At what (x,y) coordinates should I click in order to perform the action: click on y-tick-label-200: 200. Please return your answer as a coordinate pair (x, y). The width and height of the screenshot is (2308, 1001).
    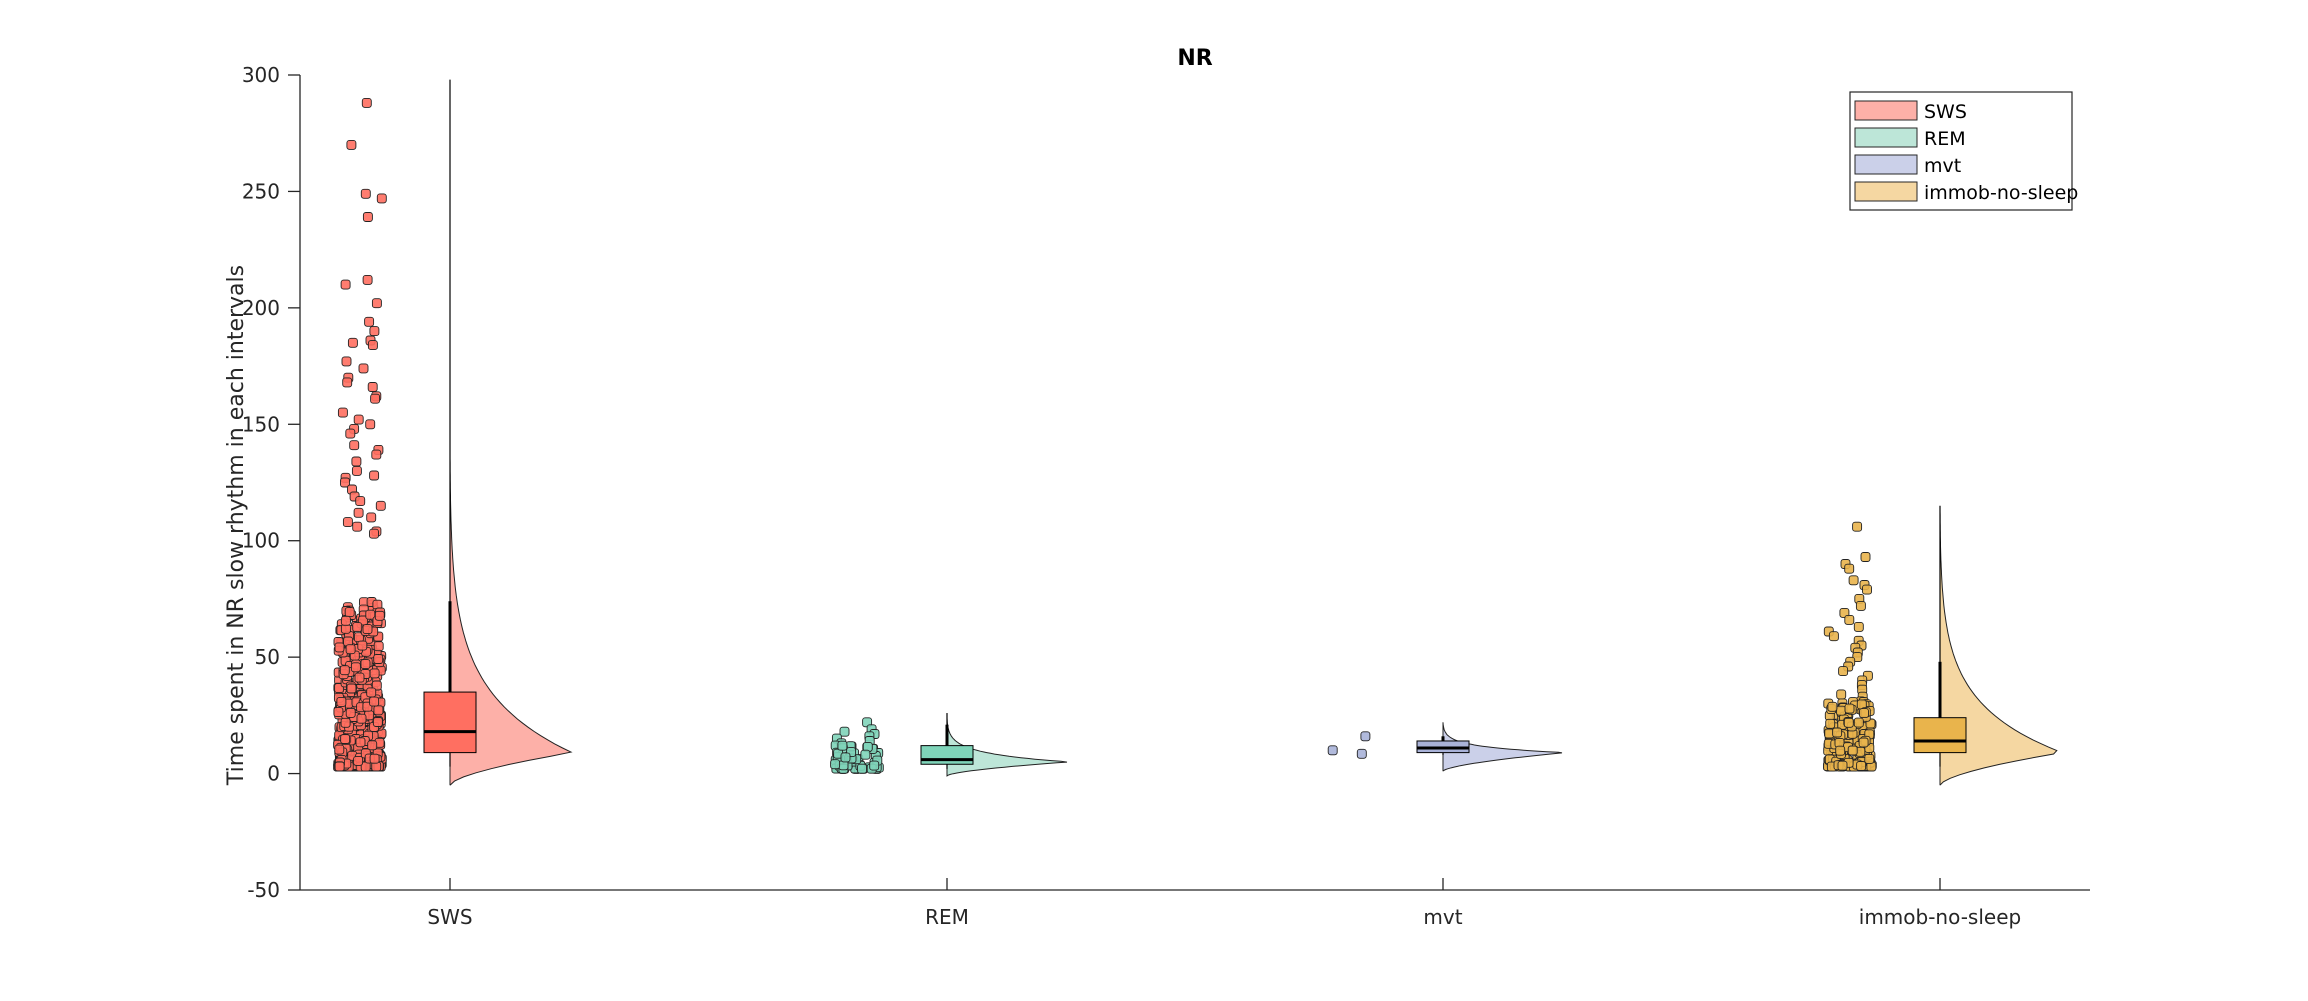
    Looking at the image, I should click on (261, 308).